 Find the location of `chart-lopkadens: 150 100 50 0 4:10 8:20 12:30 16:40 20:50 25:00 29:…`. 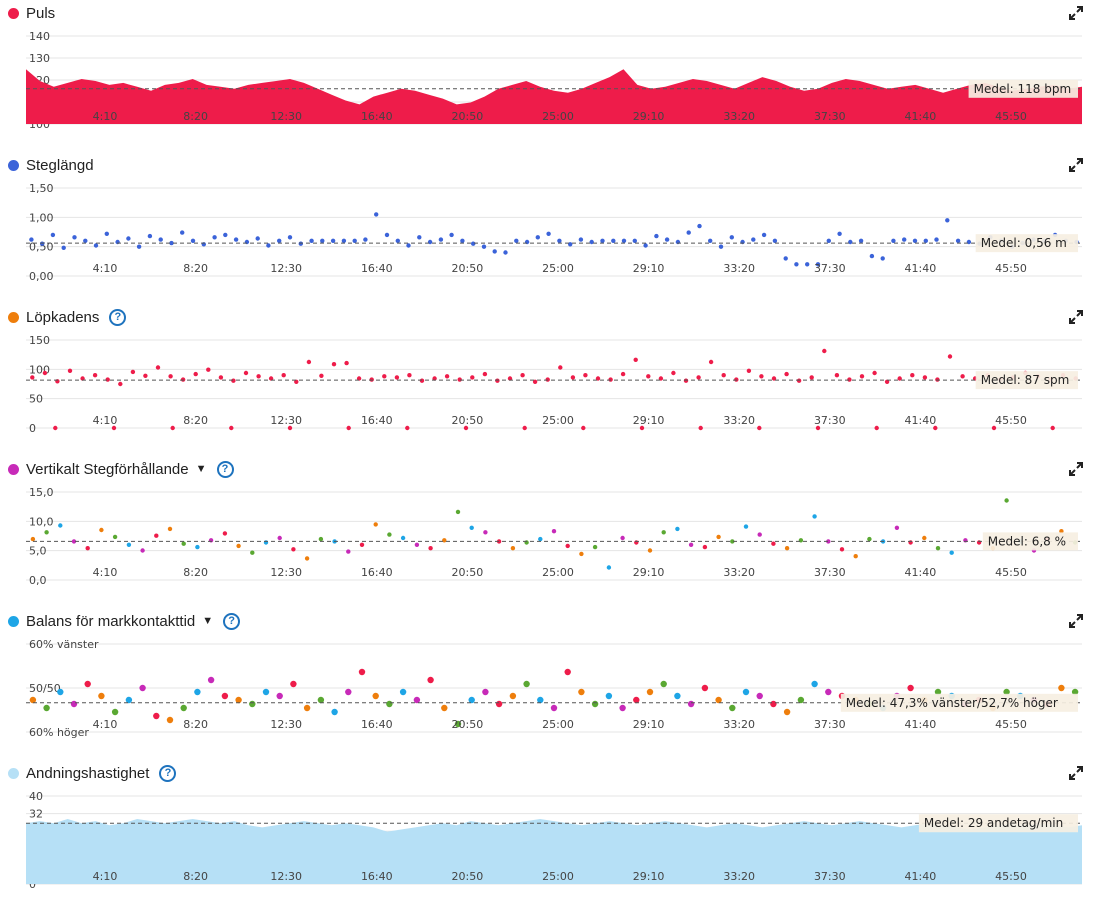

chart-lopkadens: 150 100 50 0 4:10 8:20 12:30 16:40 20:50 25:00 29:… is located at coordinates (554, 384).